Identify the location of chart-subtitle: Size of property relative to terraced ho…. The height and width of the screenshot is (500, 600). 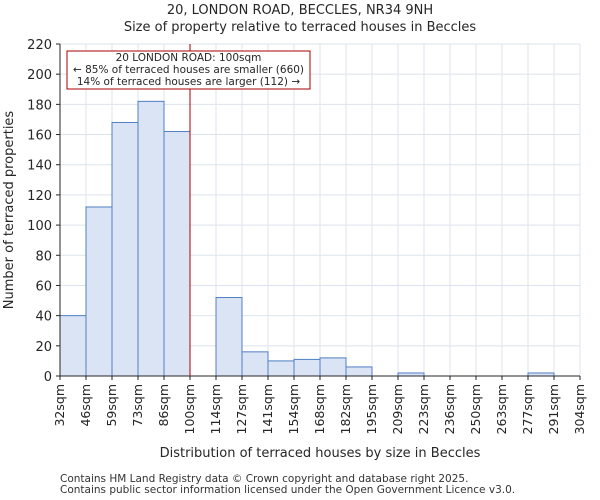
(300, 27).